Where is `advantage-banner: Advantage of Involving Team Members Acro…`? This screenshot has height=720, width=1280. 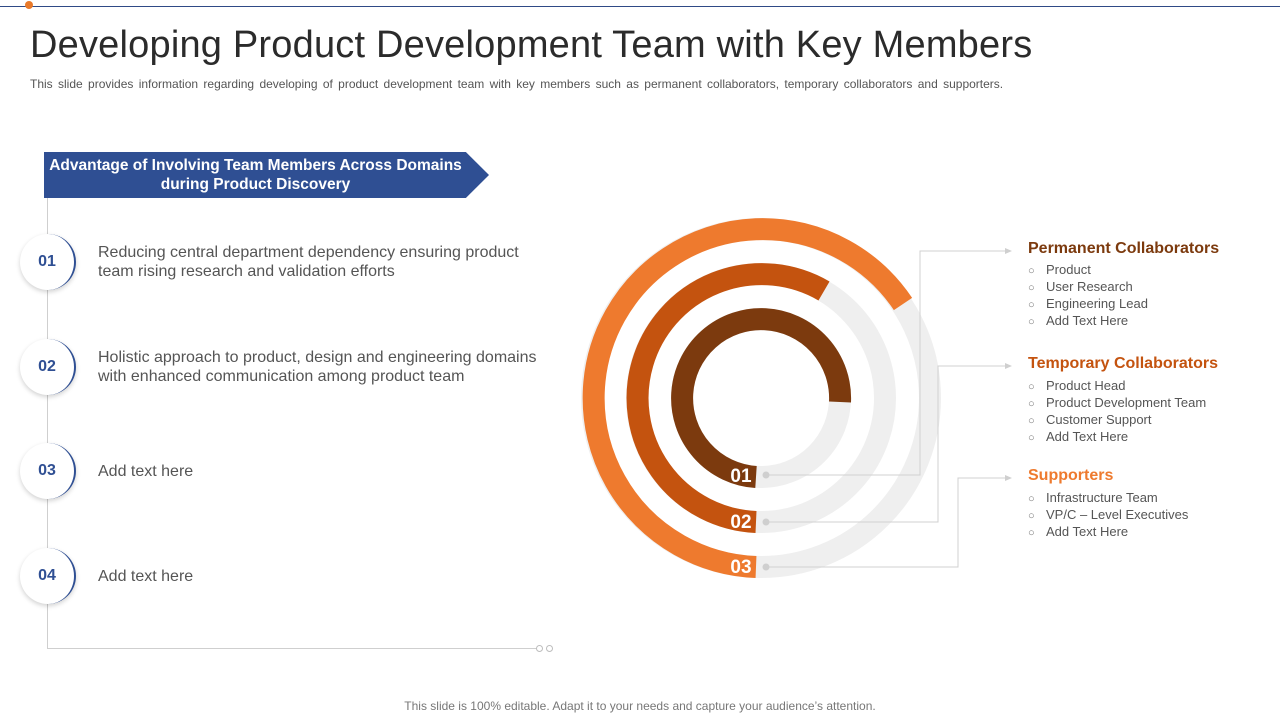
advantage-banner: Advantage of Involving Team Members Acro… is located at coordinates (266, 175).